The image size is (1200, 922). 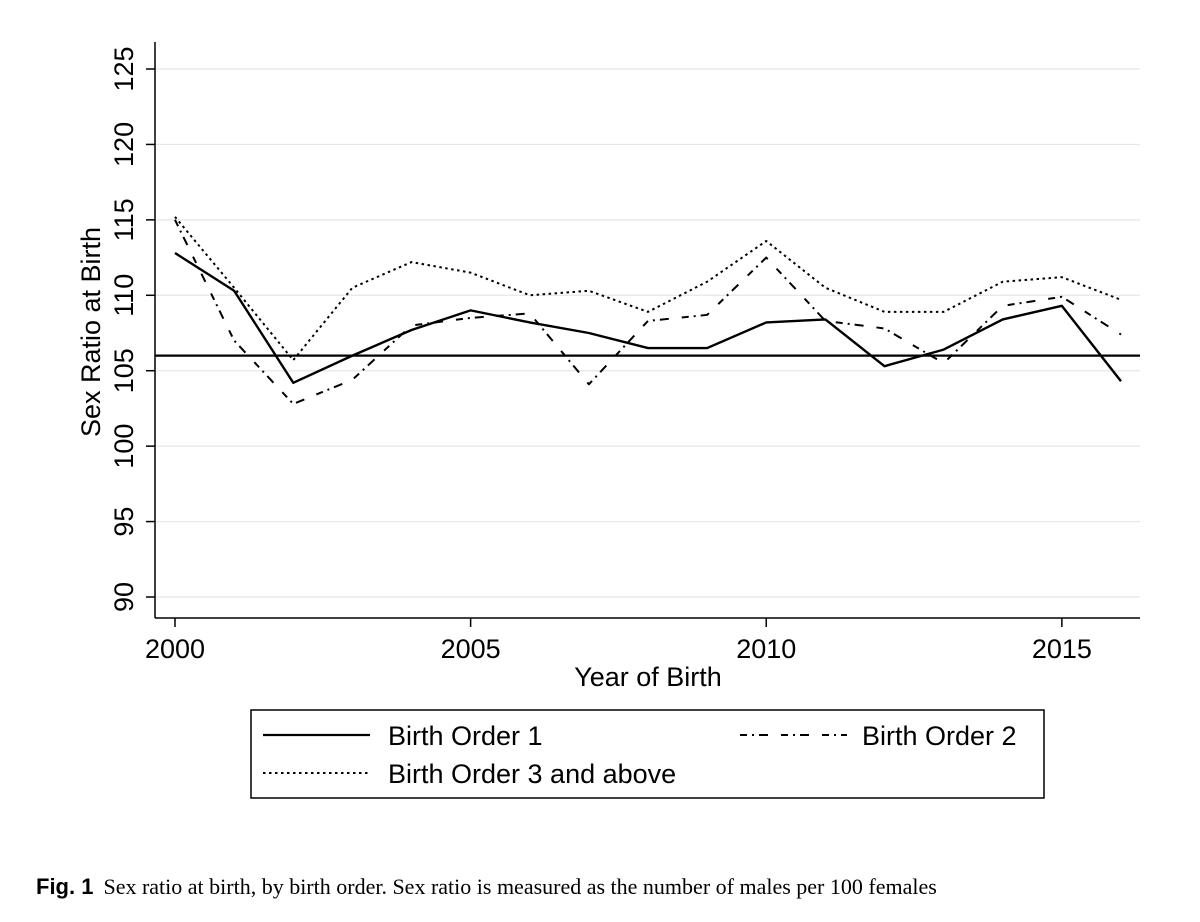 I want to click on x-tick-label: 2000, so click(x=175, y=649).